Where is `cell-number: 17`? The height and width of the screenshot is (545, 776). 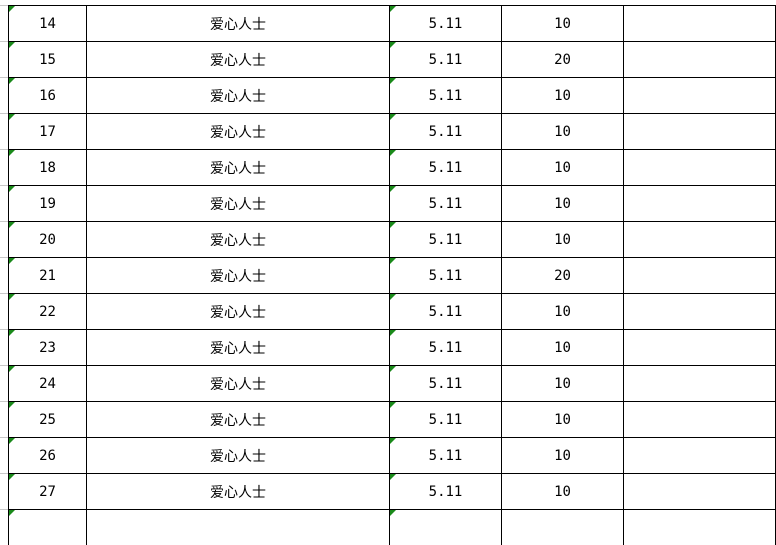
cell-number: 17 is located at coordinates (47, 131).